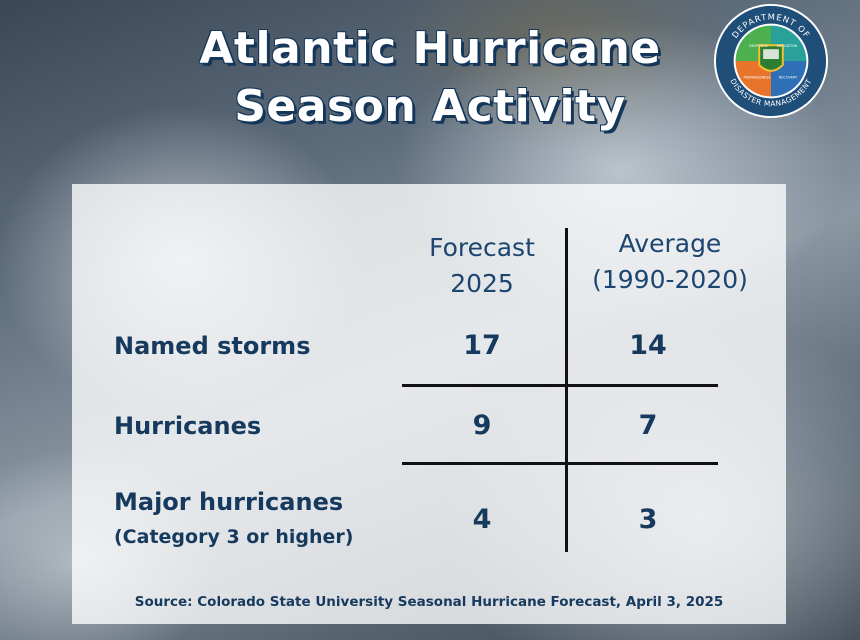  What do you see at coordinates (670, 243) in the screenshot?
I see `column-header-average-line1: Average` at bounding box center [670, 243].